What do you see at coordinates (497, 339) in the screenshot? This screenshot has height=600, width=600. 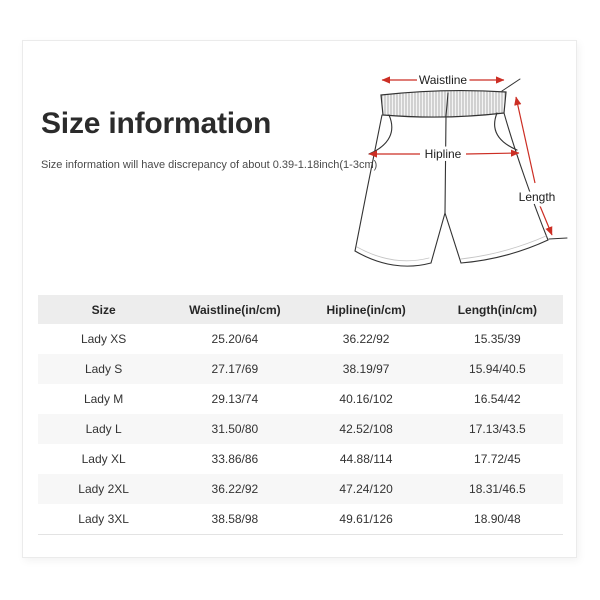 I see `cell-length: 15.35/39` at bounding box center [497, 339].